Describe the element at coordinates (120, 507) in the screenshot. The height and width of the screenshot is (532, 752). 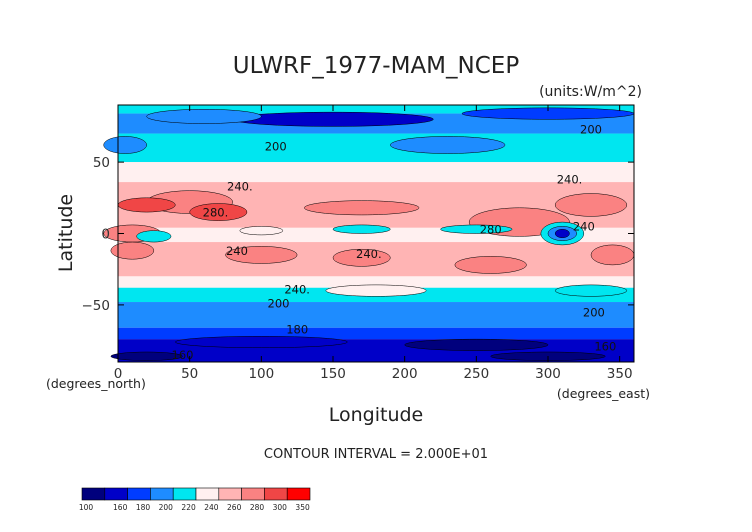
I see `colorbar-label: 160` at that location.